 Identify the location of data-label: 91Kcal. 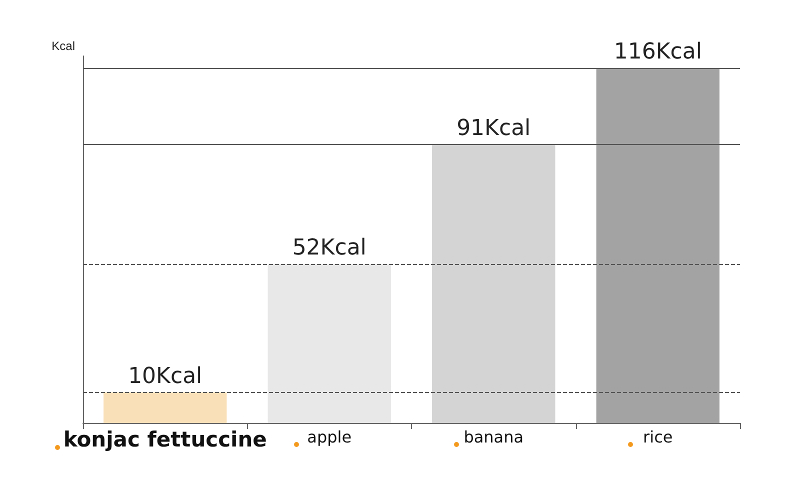
(493, 129).